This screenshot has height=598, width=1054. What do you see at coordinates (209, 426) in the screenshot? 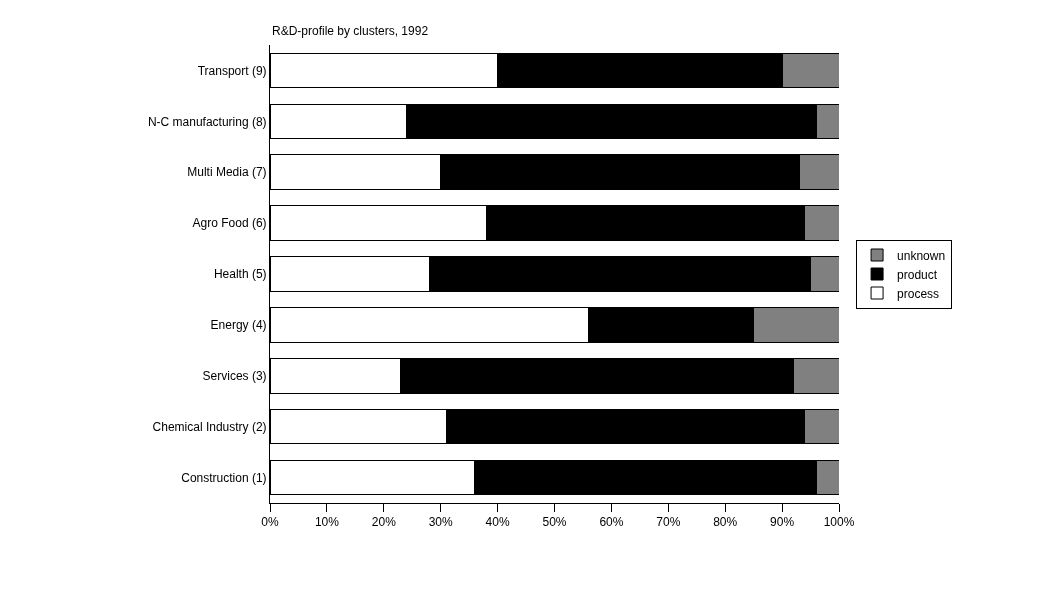
I see `y-tick-label: Chemical Industry (2)` at bounding box center [209, 426].